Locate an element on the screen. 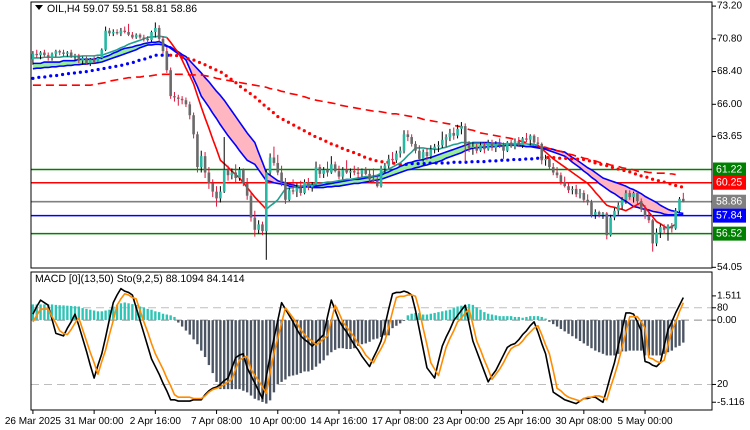 Image resolution: width=750 pixels, height=430 pixels. y-tick-label: 68.40 is located at coordinates (729, 72).